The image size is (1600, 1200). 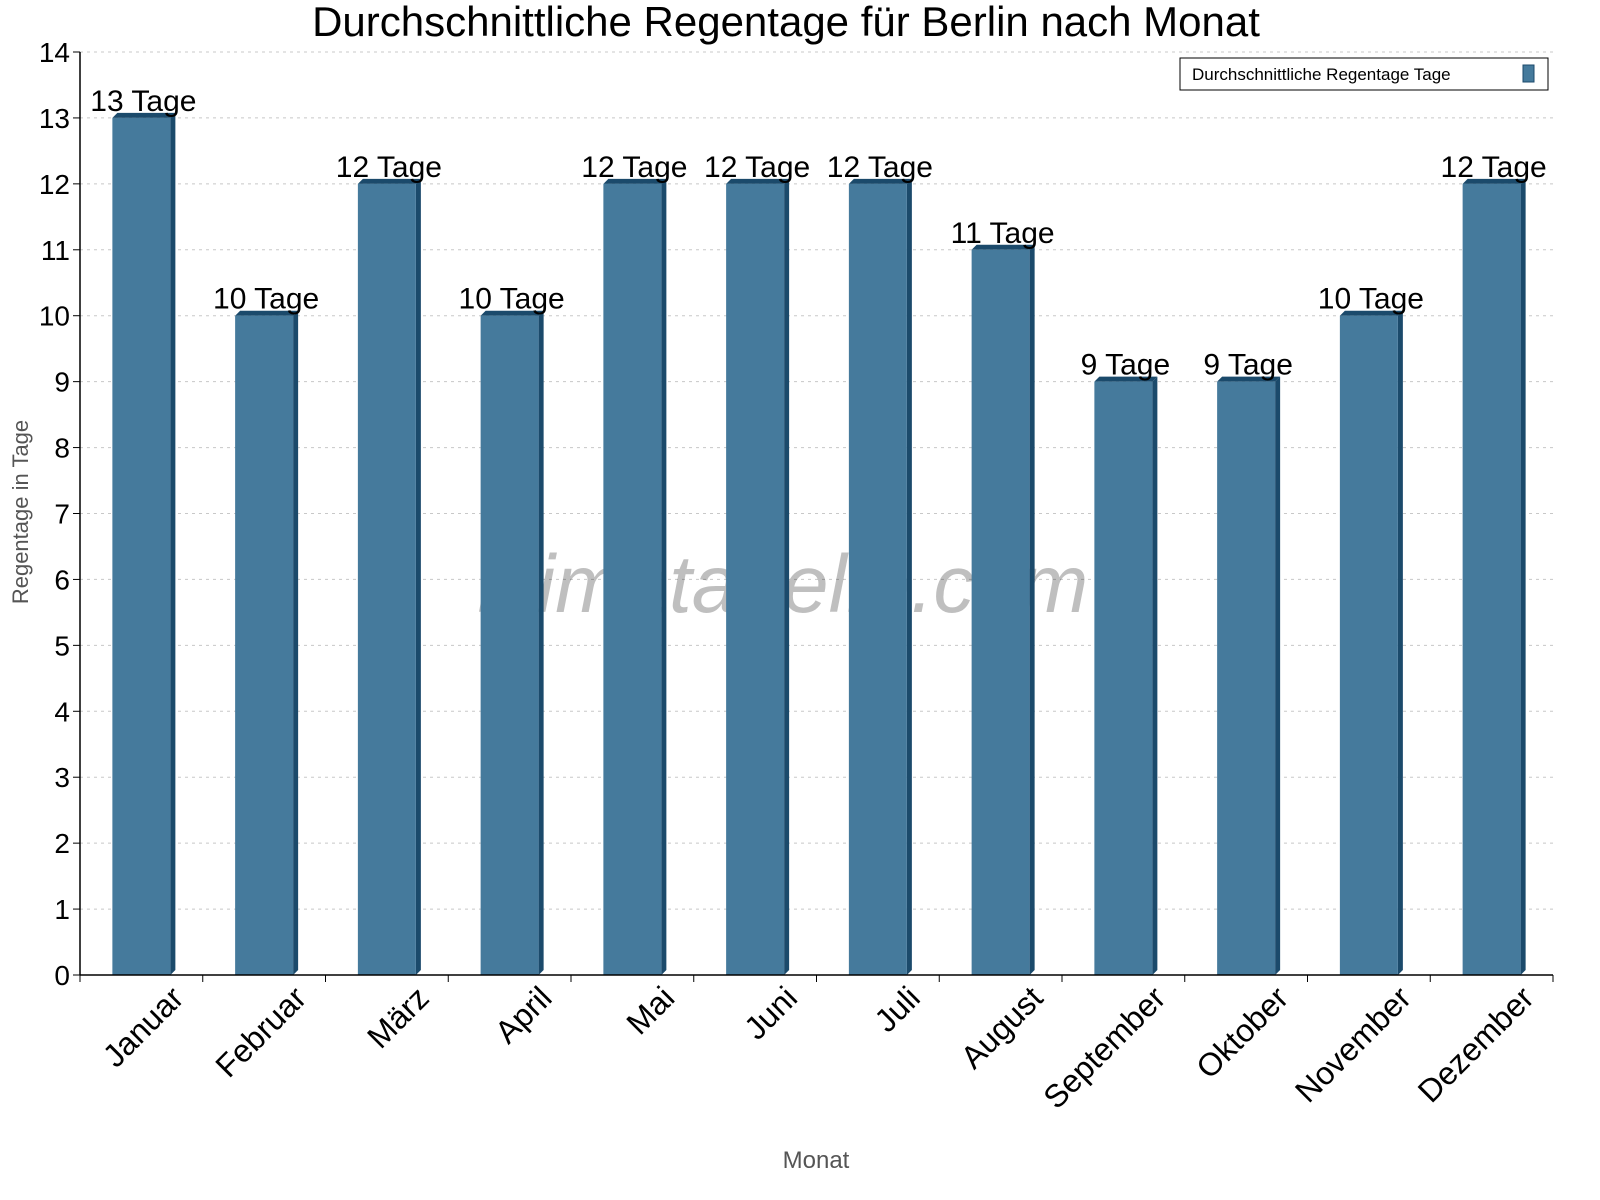 I want to click on x-tick-label: September, so click(x=1104, y=1047).